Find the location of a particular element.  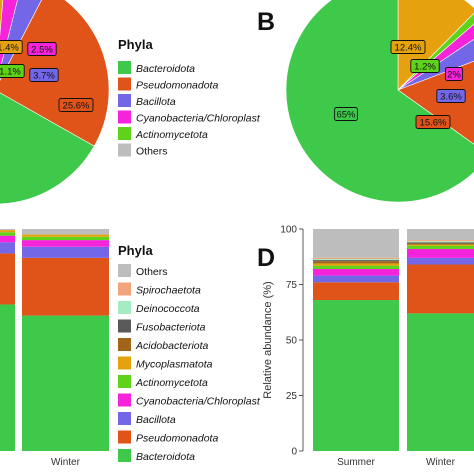

pie-data-label: 15.6% is located at coordinates (433, 122).